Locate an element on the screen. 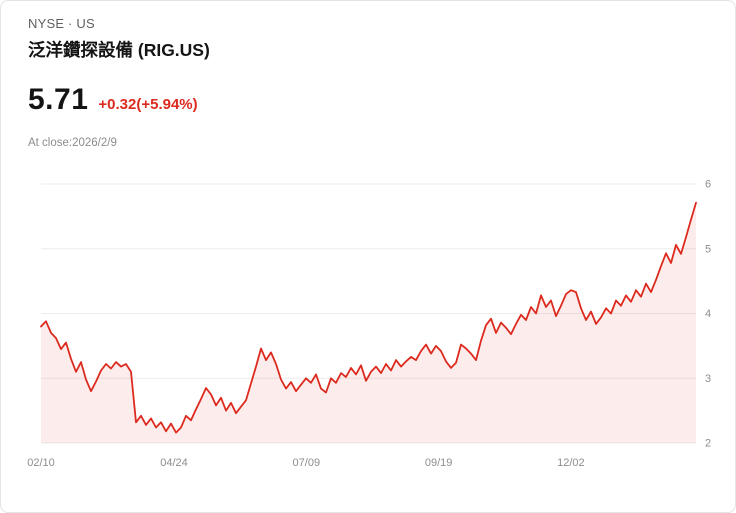 This screenshot has width=736, height=513. svg-text: 04/24 is located at coordinates (174, 463).